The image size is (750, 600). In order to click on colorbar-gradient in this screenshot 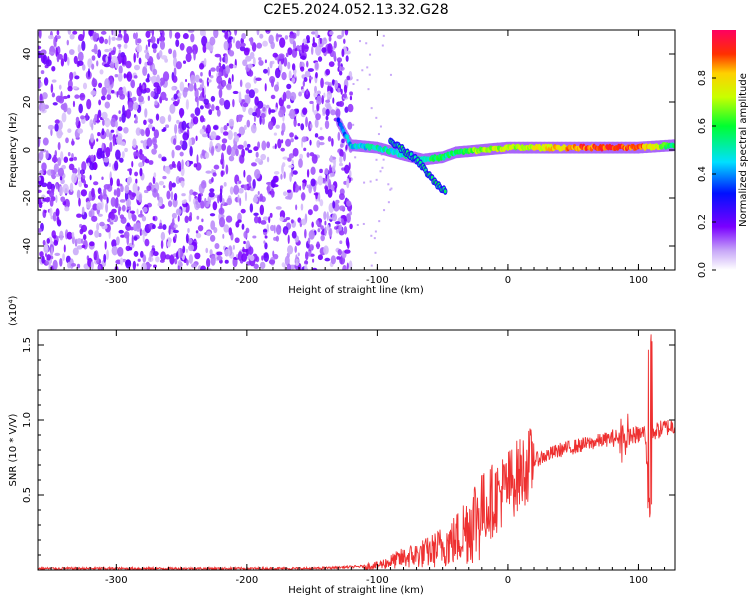, I will do `click(724, 150)`.